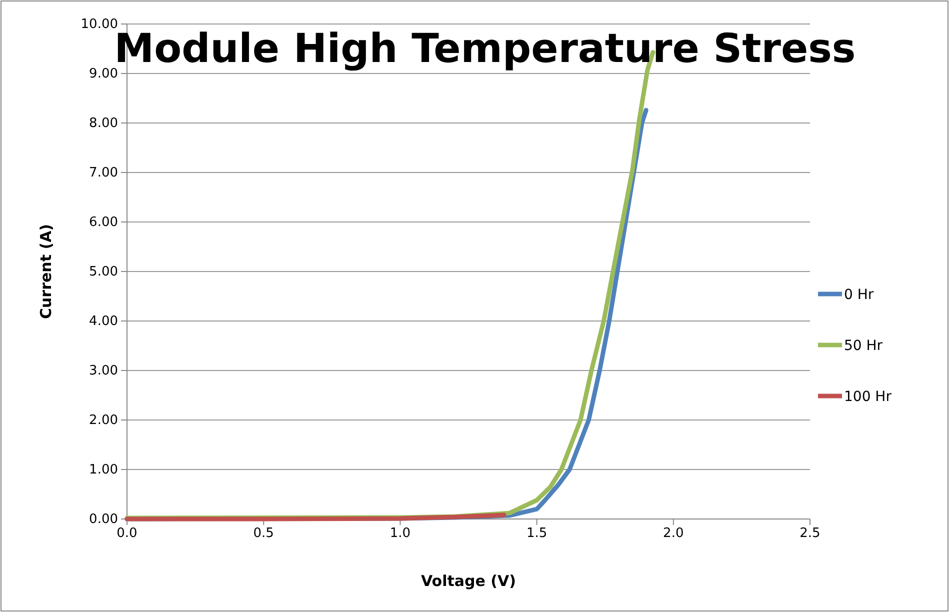 This screenshot has height=614, width=950. Describe the element at coordinates (103, 520) in the screenshot. I see `y-tick-label: 0.00` at that location.